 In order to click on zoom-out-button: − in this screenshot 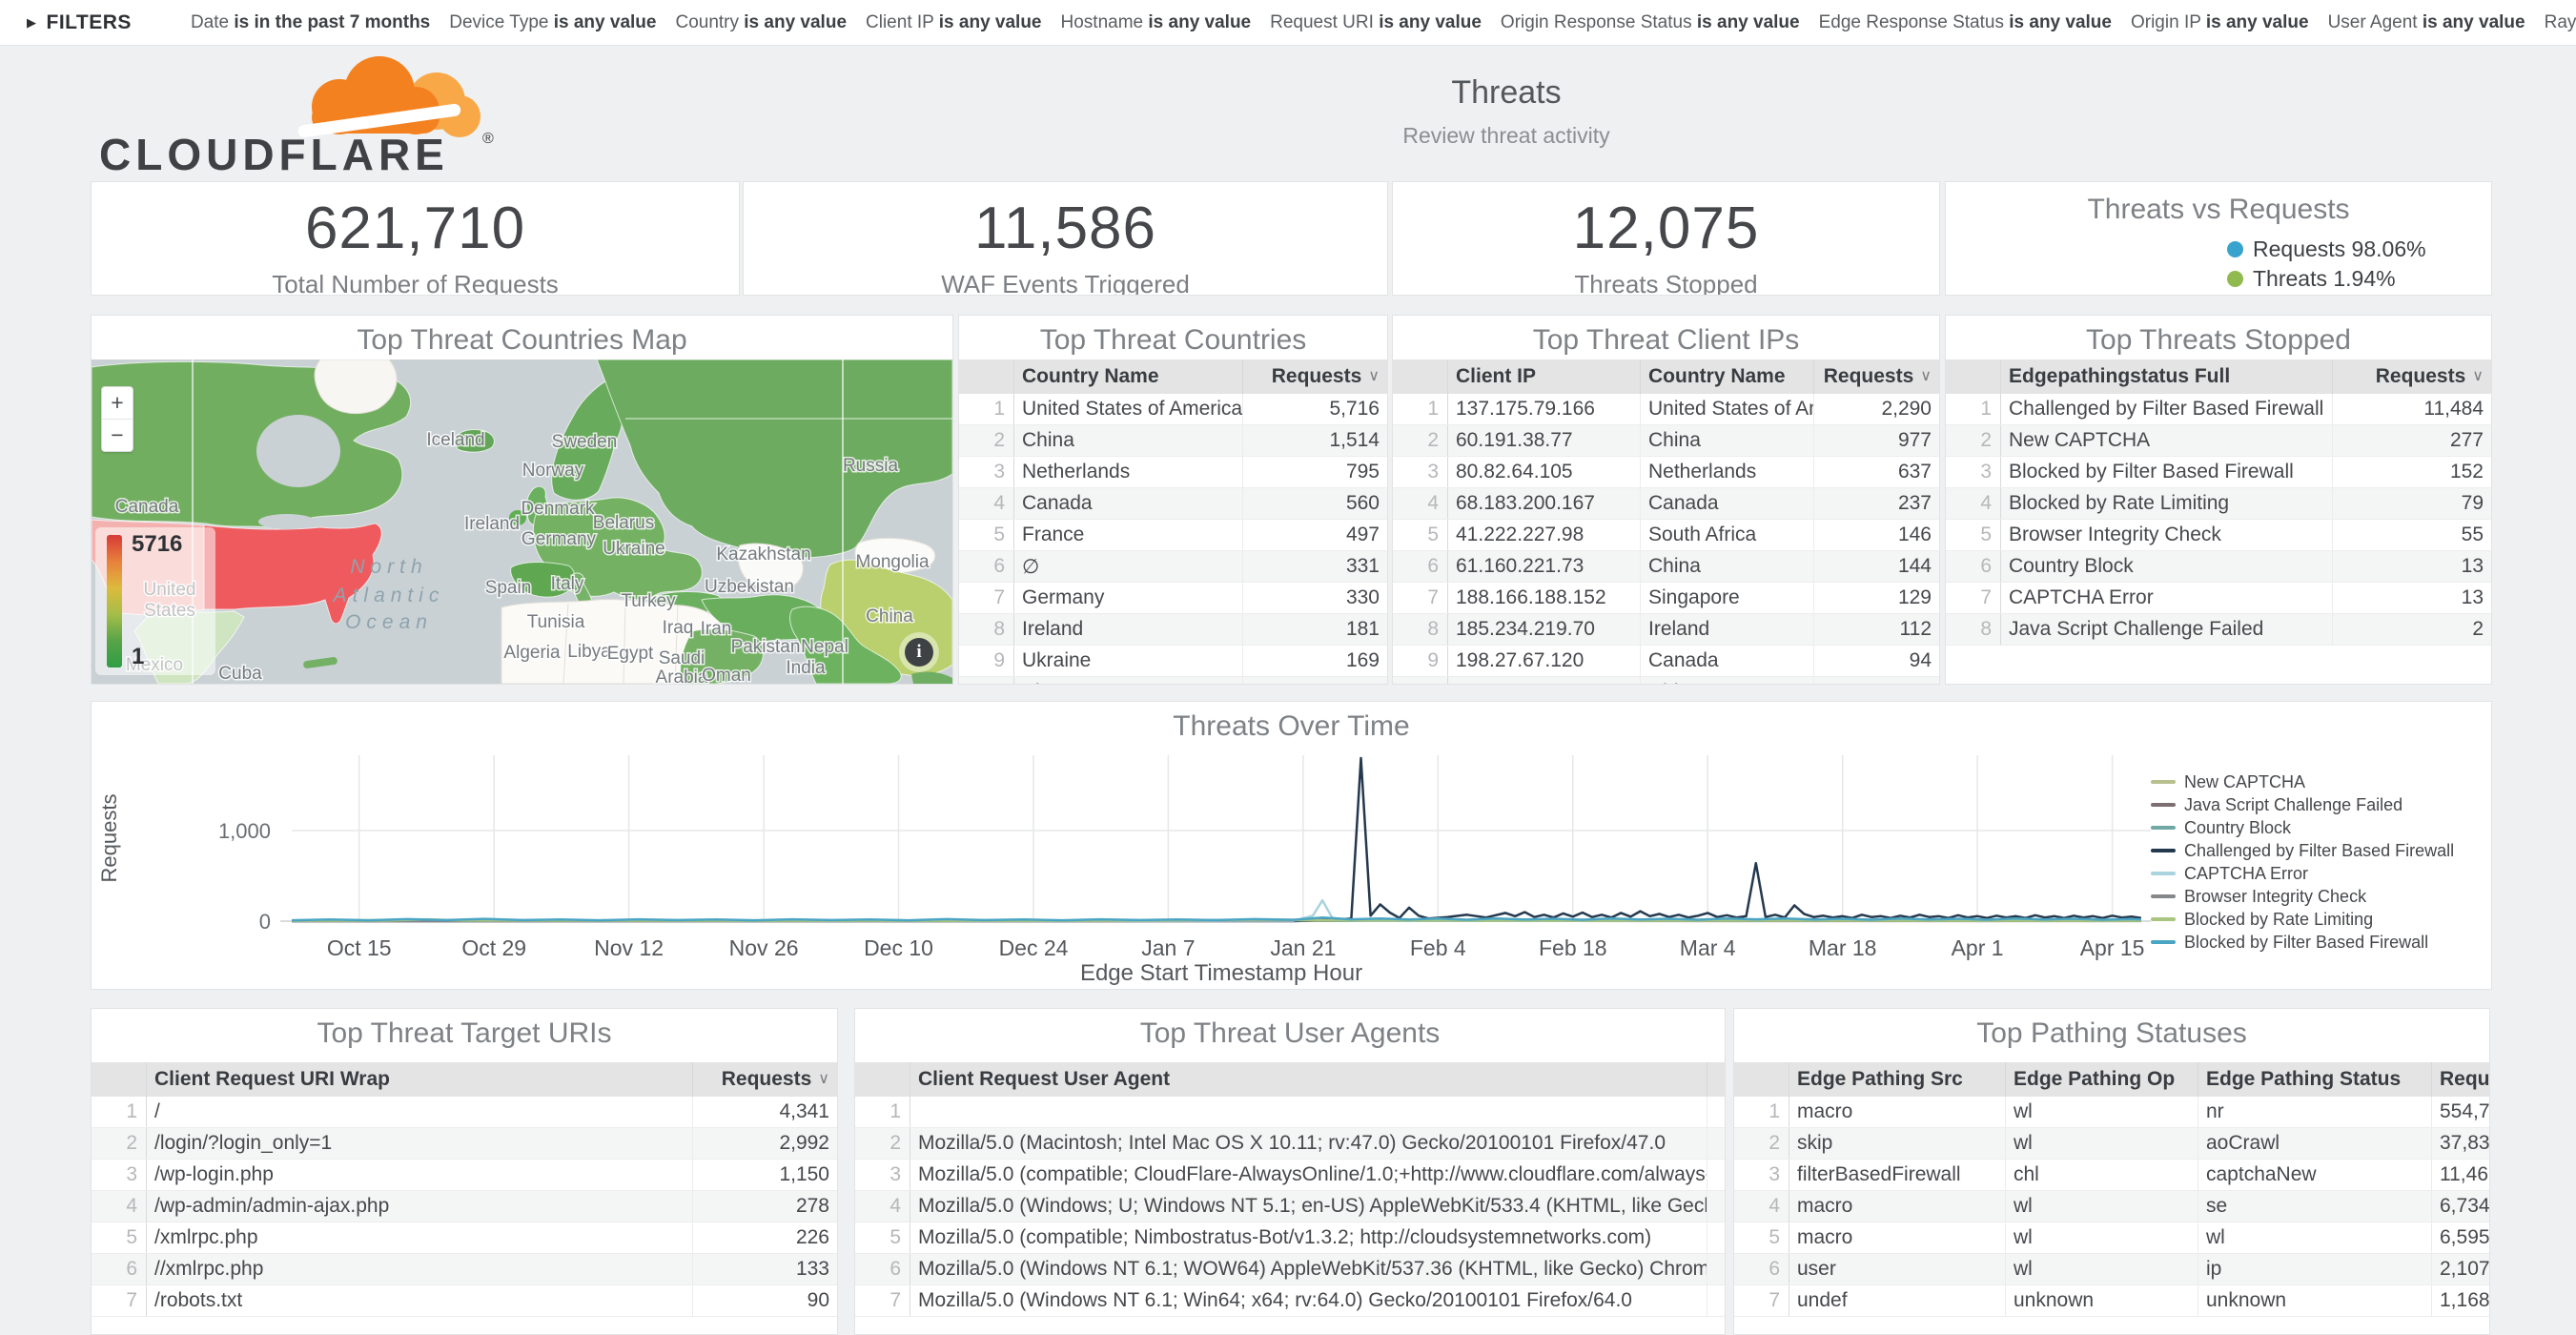, I will do `click(118, 434)`.